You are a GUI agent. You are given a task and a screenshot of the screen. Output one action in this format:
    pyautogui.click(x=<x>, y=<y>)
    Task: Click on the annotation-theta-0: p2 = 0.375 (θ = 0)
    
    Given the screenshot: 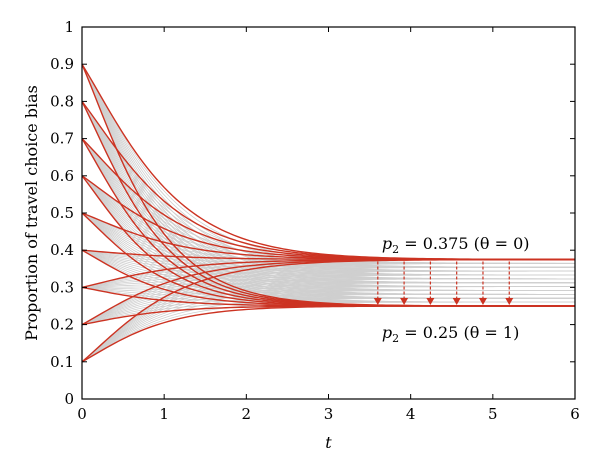 What is the action you would take?
    pyautogui.click(x=456, y=245)
    